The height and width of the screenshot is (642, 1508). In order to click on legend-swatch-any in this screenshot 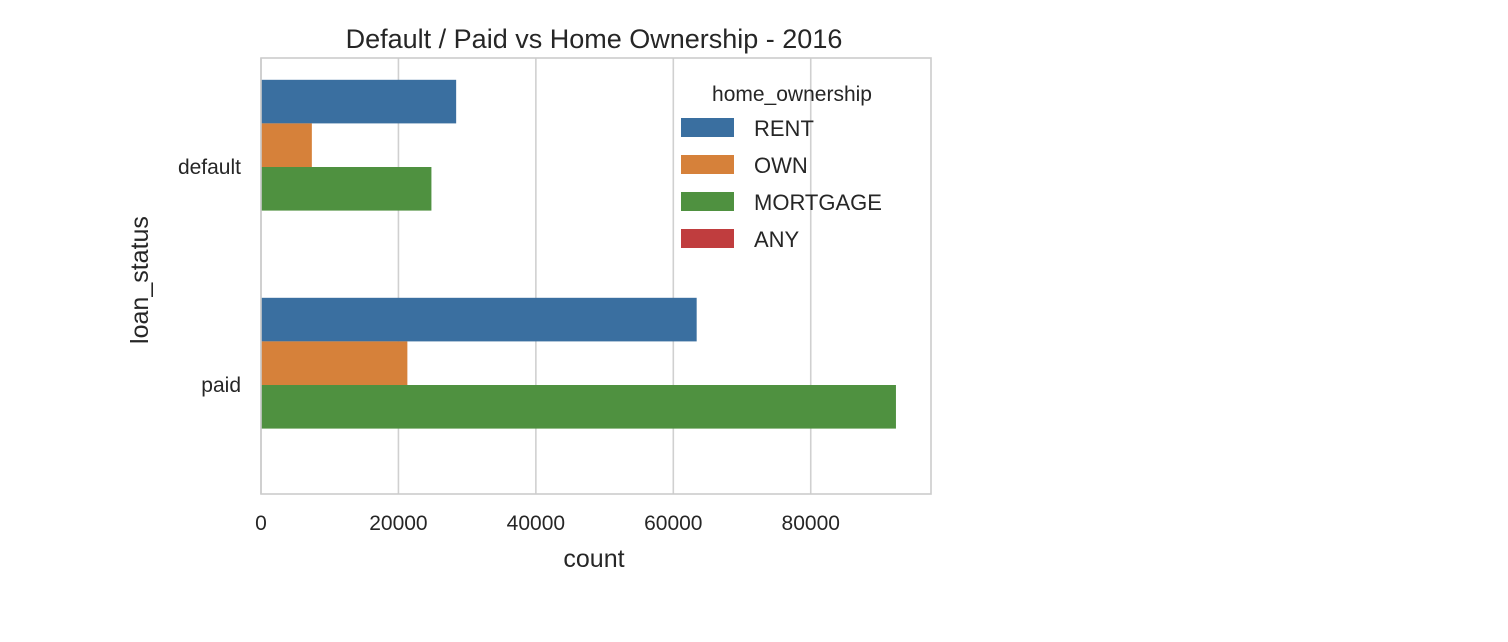, I will do `click(707, 238)`.